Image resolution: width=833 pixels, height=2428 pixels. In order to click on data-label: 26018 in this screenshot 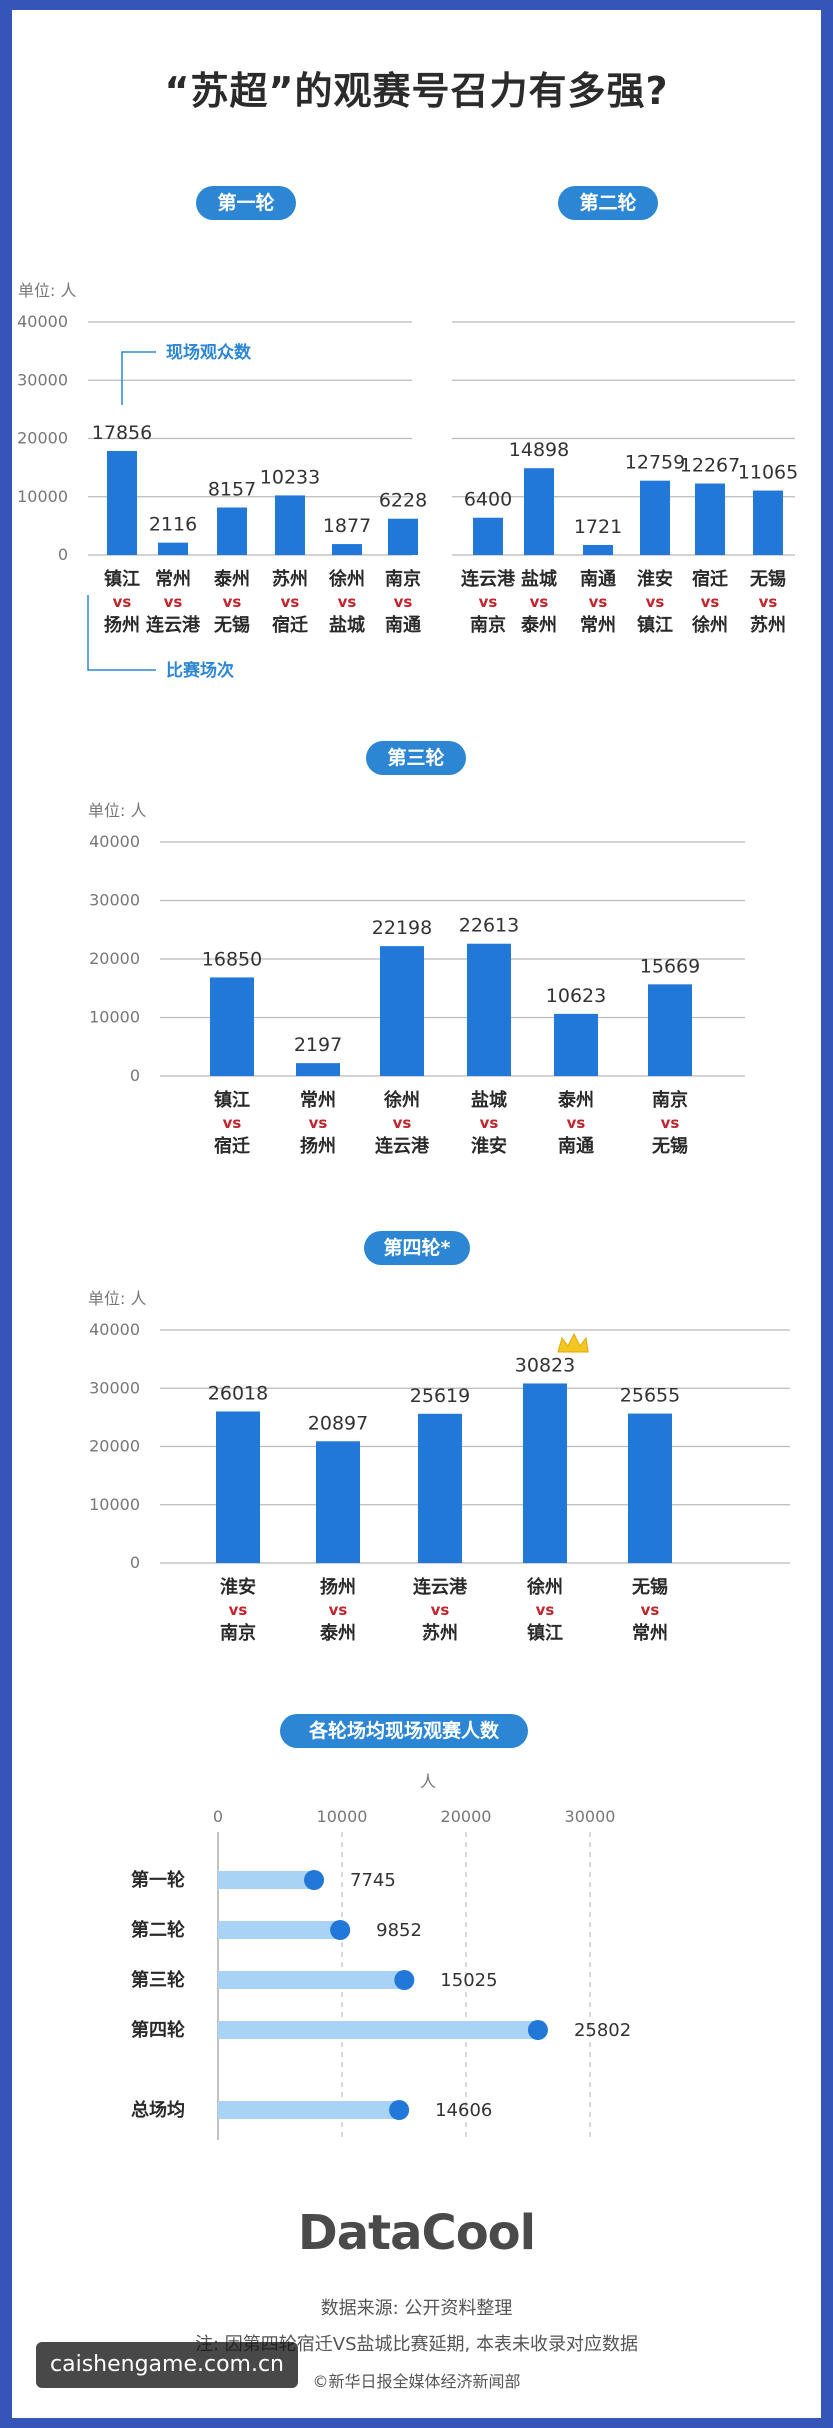, I will do `click(238, 1393)`.